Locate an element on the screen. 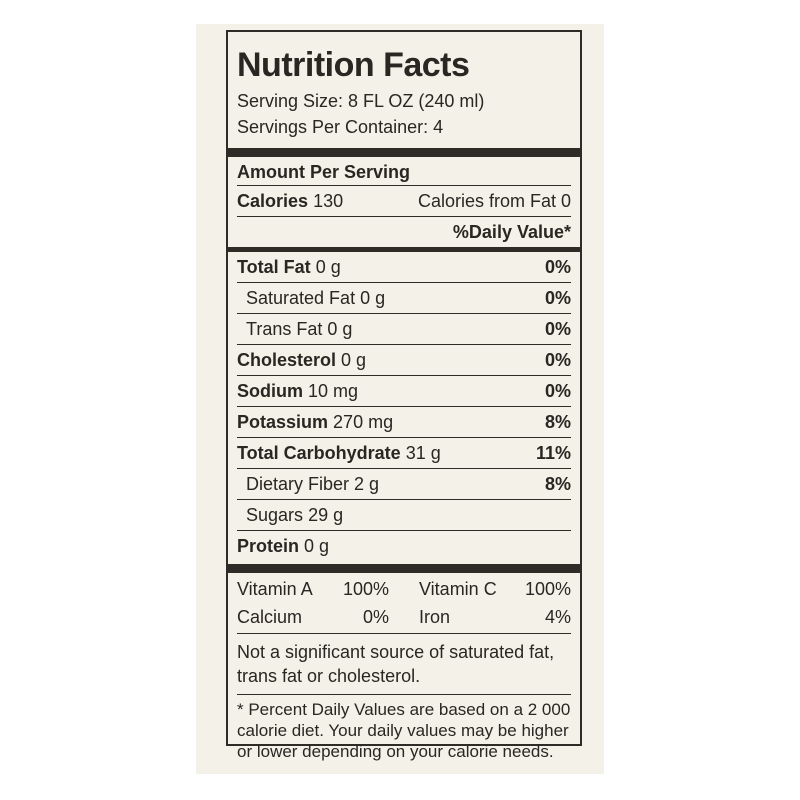 Image resolution: width=800 pixels, height=800 pixels. servings-per-container: Servings Per Container: 4 is located at coordinates (340, 127).